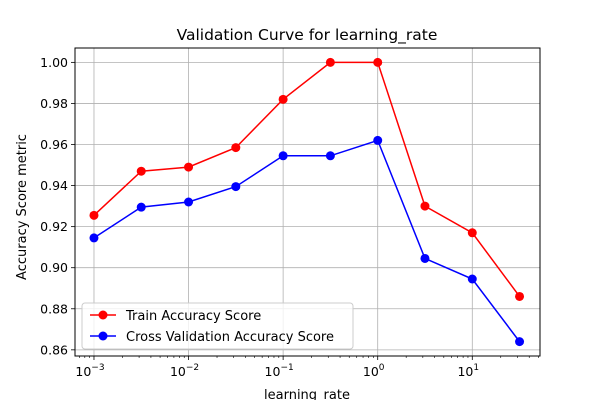 The height and width of the screenshot is (400, 600). What do you see at coordinates (307, 394) in the screenshot?
I see `x-axis-title: learning_rate` at bounding box center [307, 394].